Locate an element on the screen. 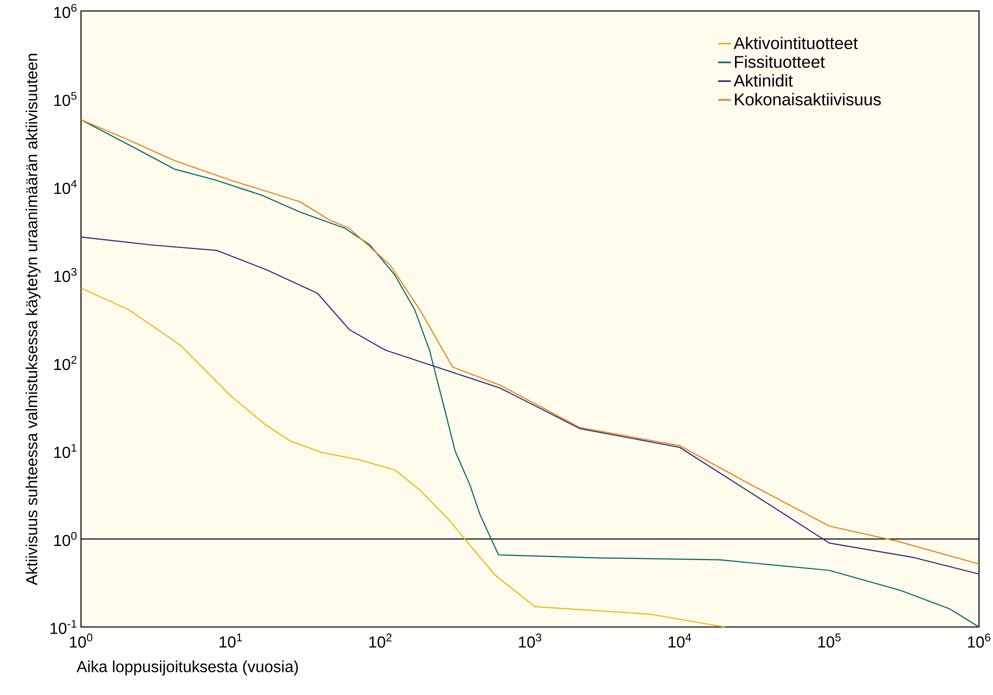  x-tick-label: 10$^{0}$ is located at coordinates (81, 641).